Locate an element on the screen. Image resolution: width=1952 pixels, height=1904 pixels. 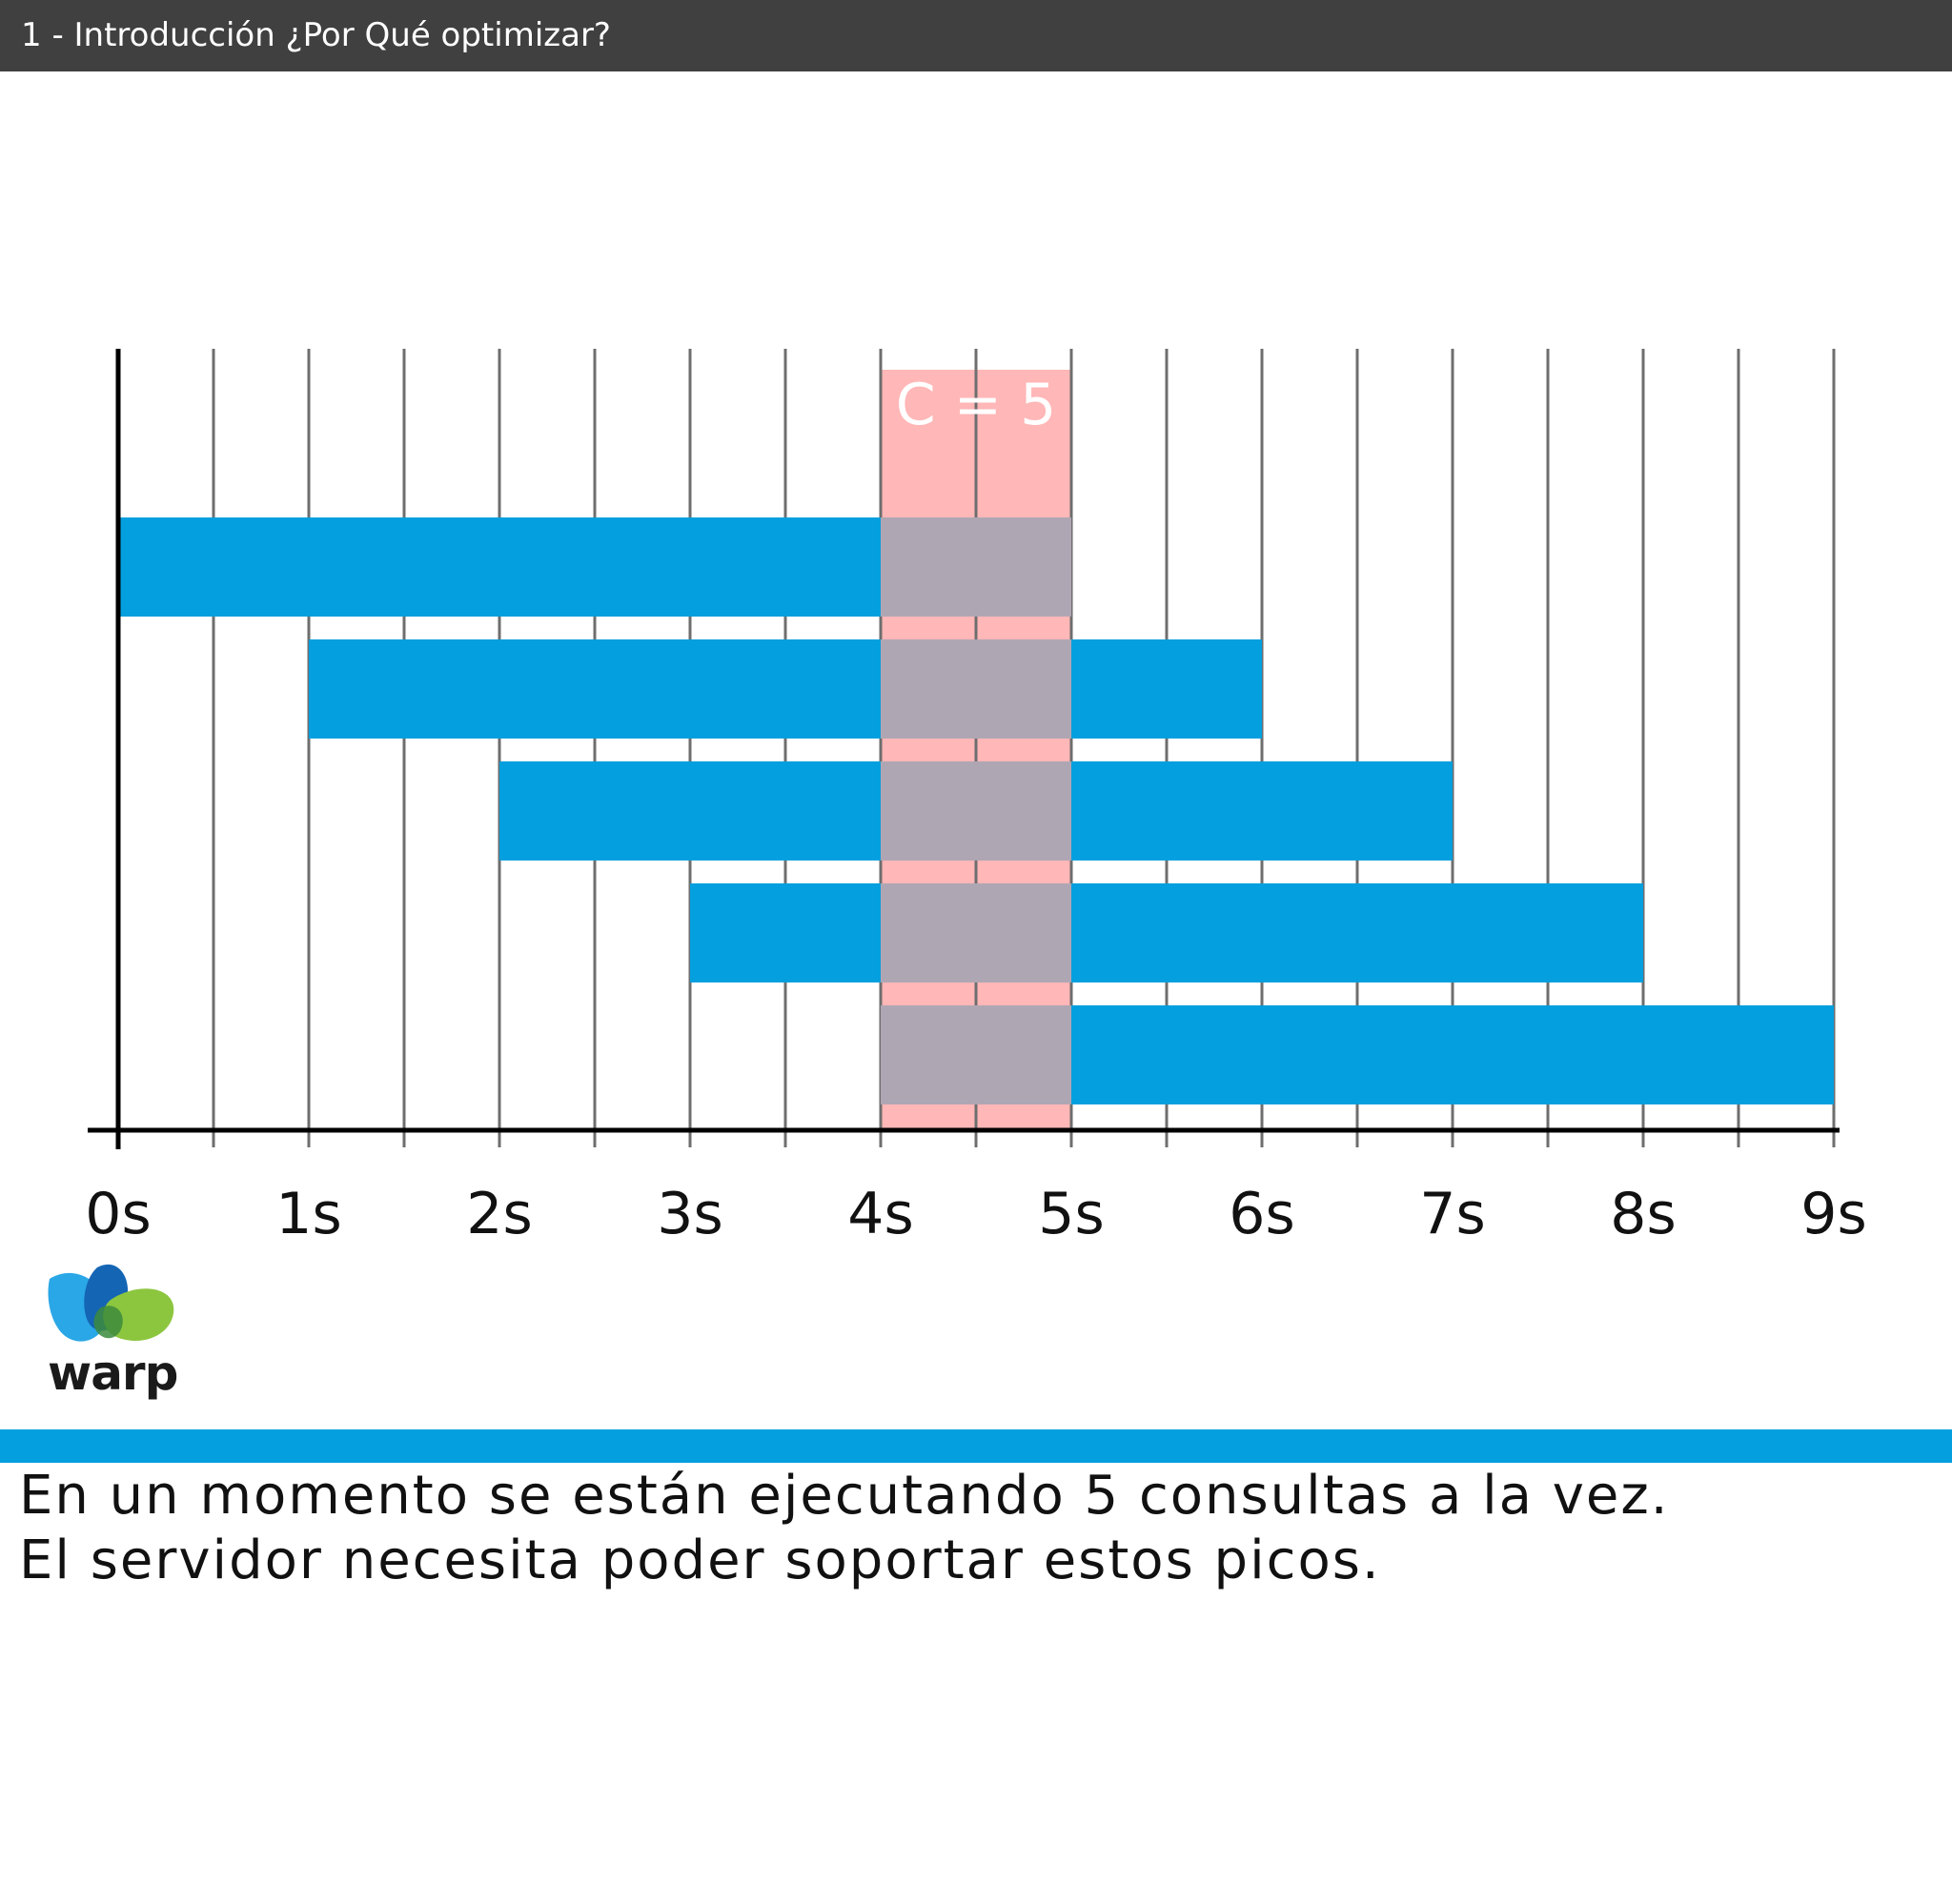
highlight-label: C = 5 is located at coordinates (977, 405).